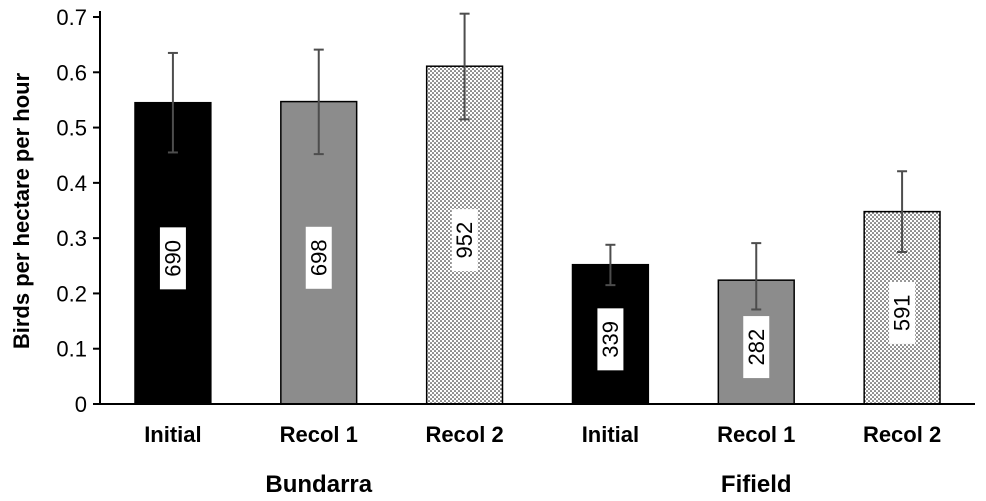 The width and height of the screenshot is (986, 501). Describe the element at coordinates (81, 404) in the screenshot. I see `y-tick-label: 0` at that location.